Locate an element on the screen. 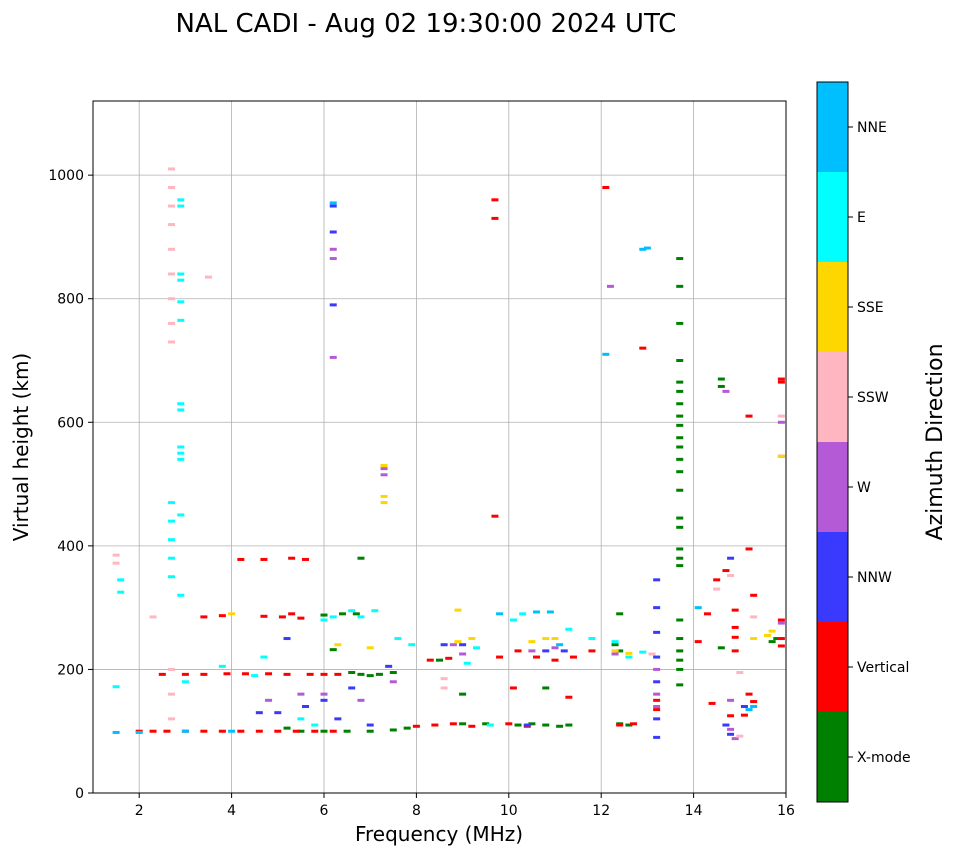 The width and height of the screenshot is (958, 857). x-tick-label: 16 is located at coordinates (786, 811).